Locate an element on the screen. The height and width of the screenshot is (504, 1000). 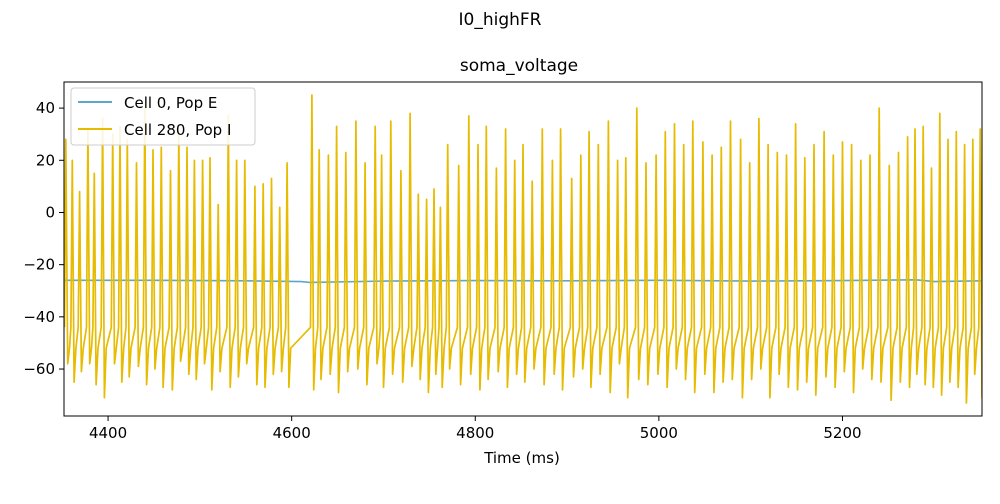
y-tick-label: 40 is located at coordinates (45, 108).